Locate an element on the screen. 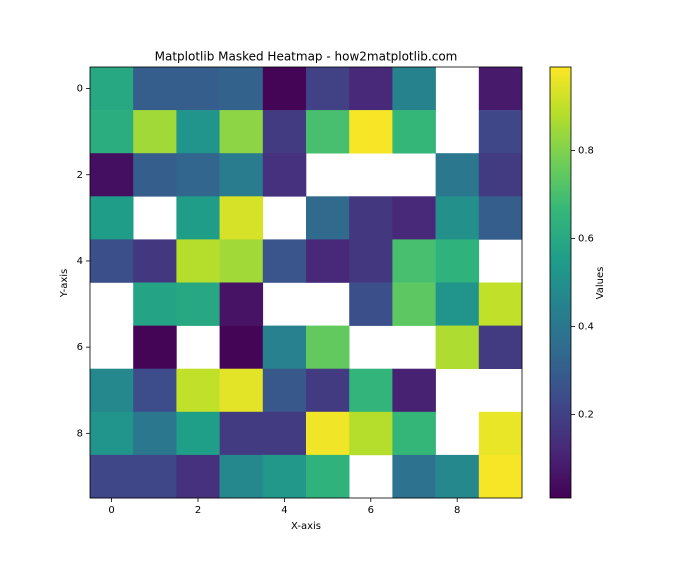 This screenshot has width=700, height=564. y-tick-label: 2 is located at coordinates (80, 175).